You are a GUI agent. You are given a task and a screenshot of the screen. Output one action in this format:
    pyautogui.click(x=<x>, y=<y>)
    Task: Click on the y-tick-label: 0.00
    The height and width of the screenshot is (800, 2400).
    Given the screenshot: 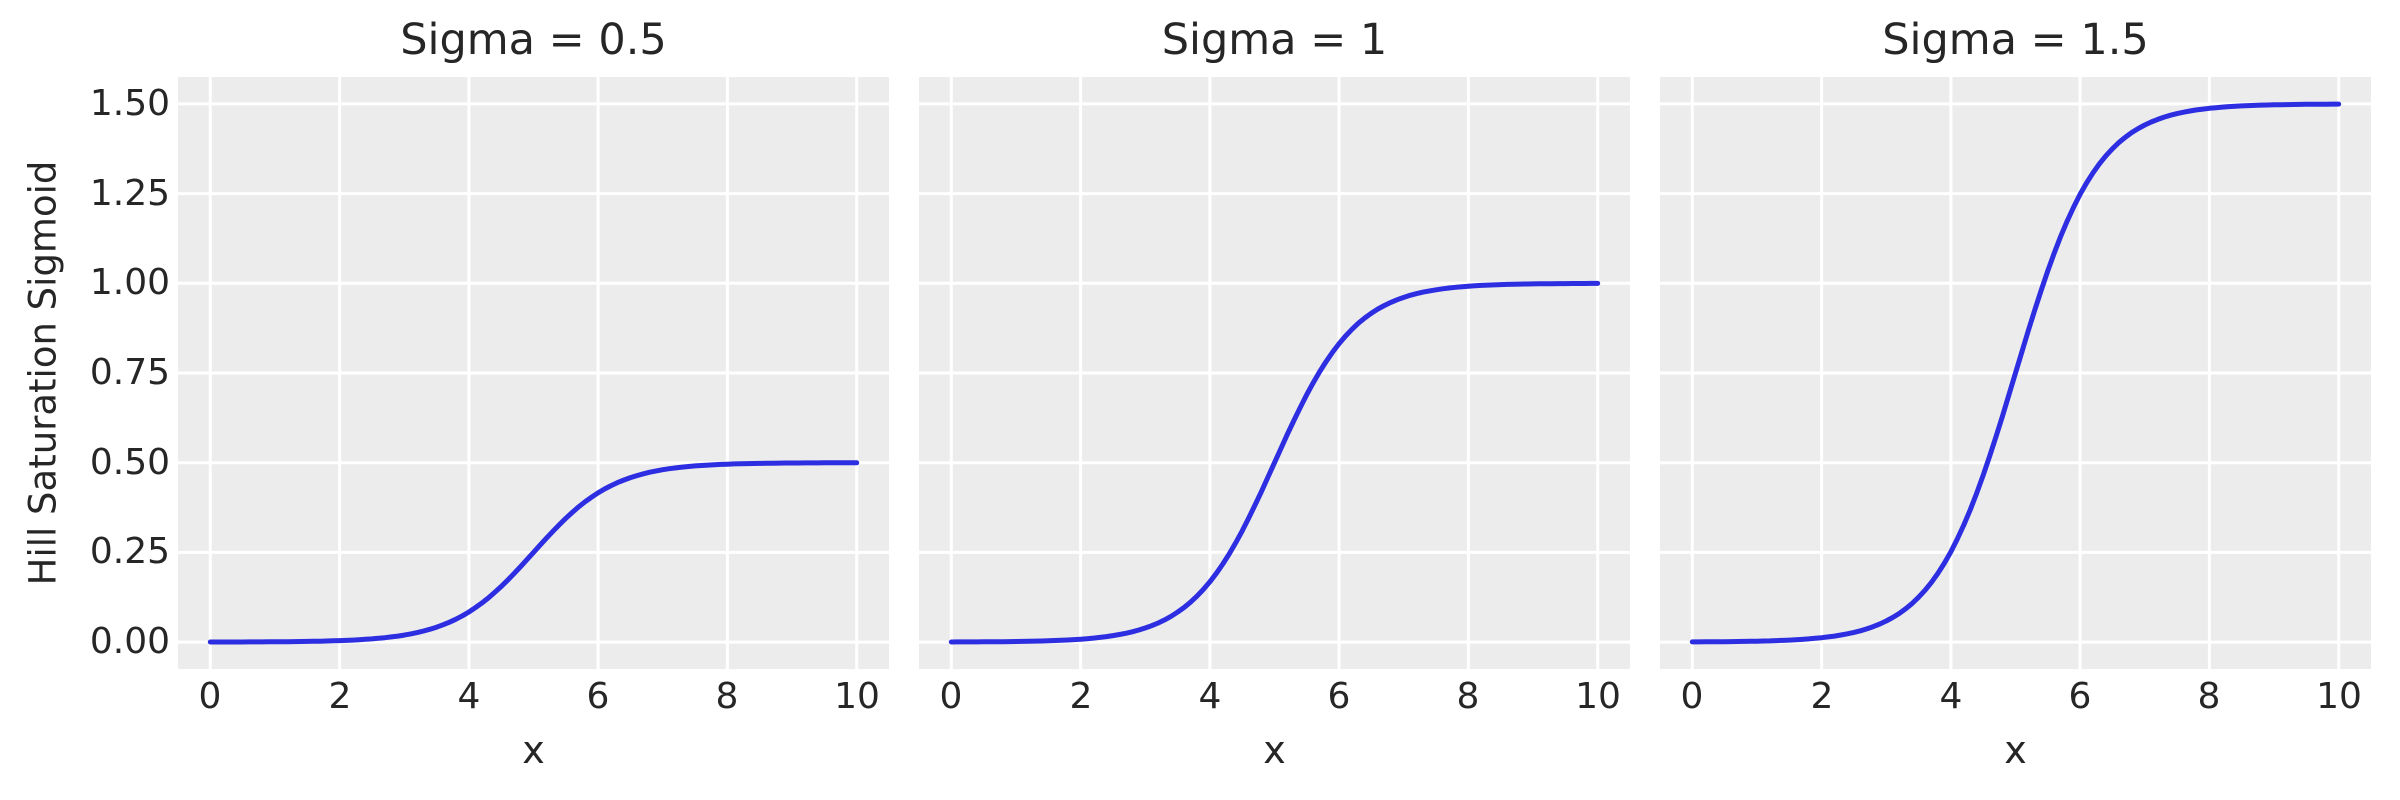 What is the action you would take?
    pyautogui.click(x=129, y=641)
    